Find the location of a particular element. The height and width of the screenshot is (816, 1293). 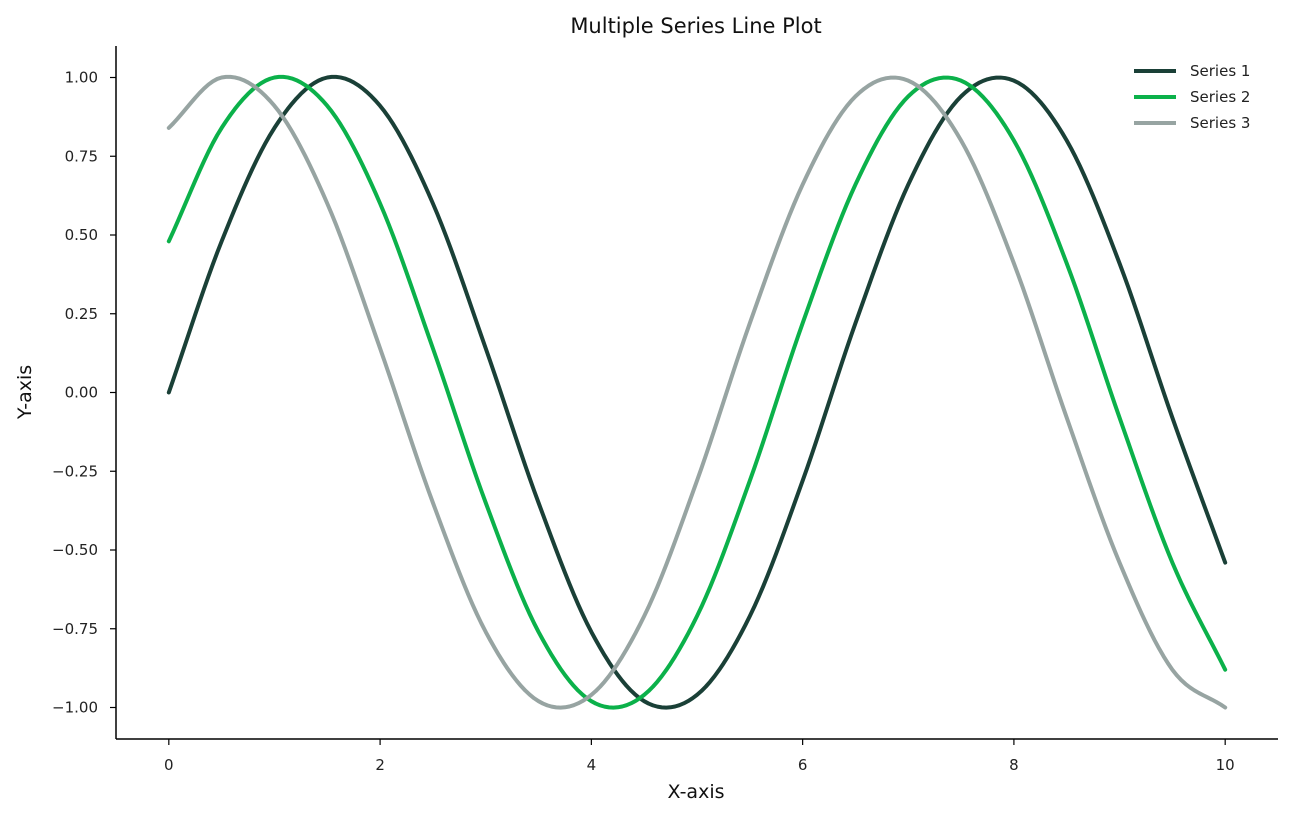

y-tick-label: 0.50 is located at coordinates (81, 235).